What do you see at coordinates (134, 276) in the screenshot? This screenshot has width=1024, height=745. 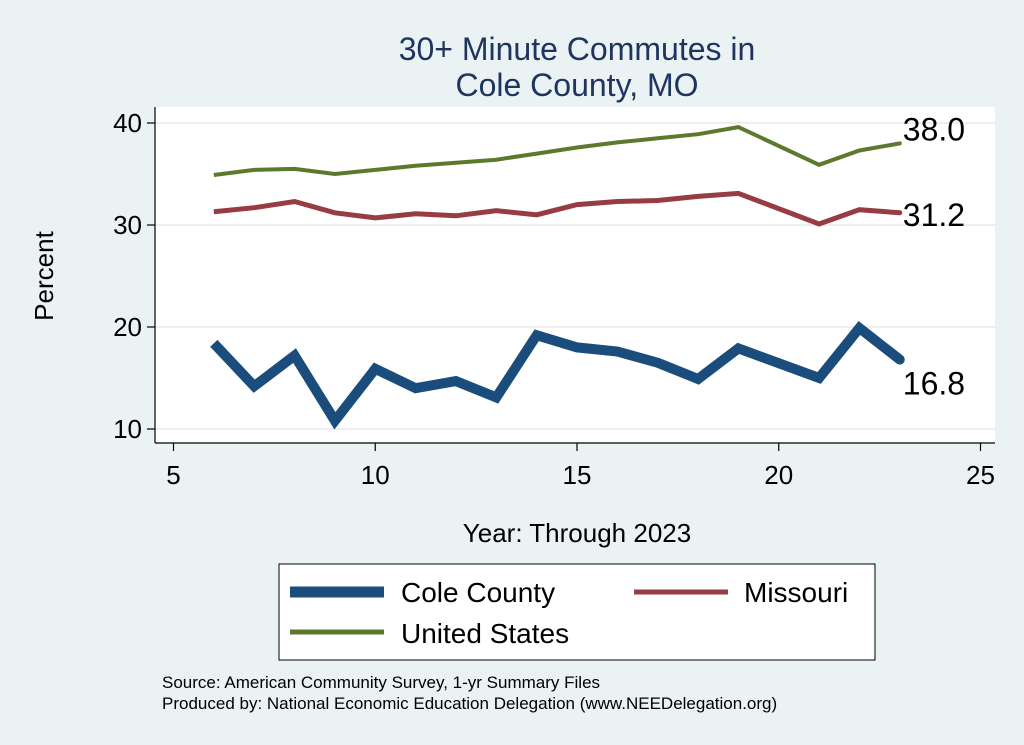 I see `y-axis-ticks: 10 20 30 40` at bounding box center [134, 276].